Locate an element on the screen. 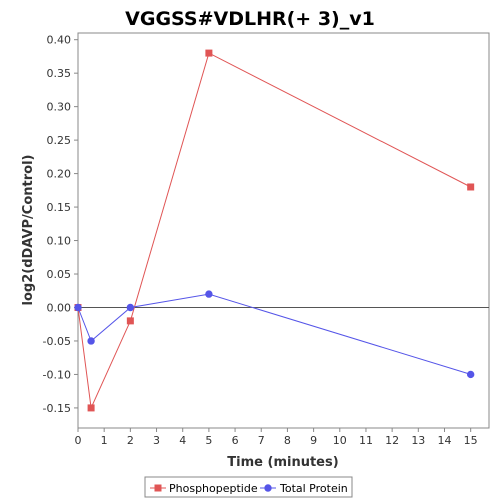  y-tick-label: -0.10 is located at coordinates (57, 374).